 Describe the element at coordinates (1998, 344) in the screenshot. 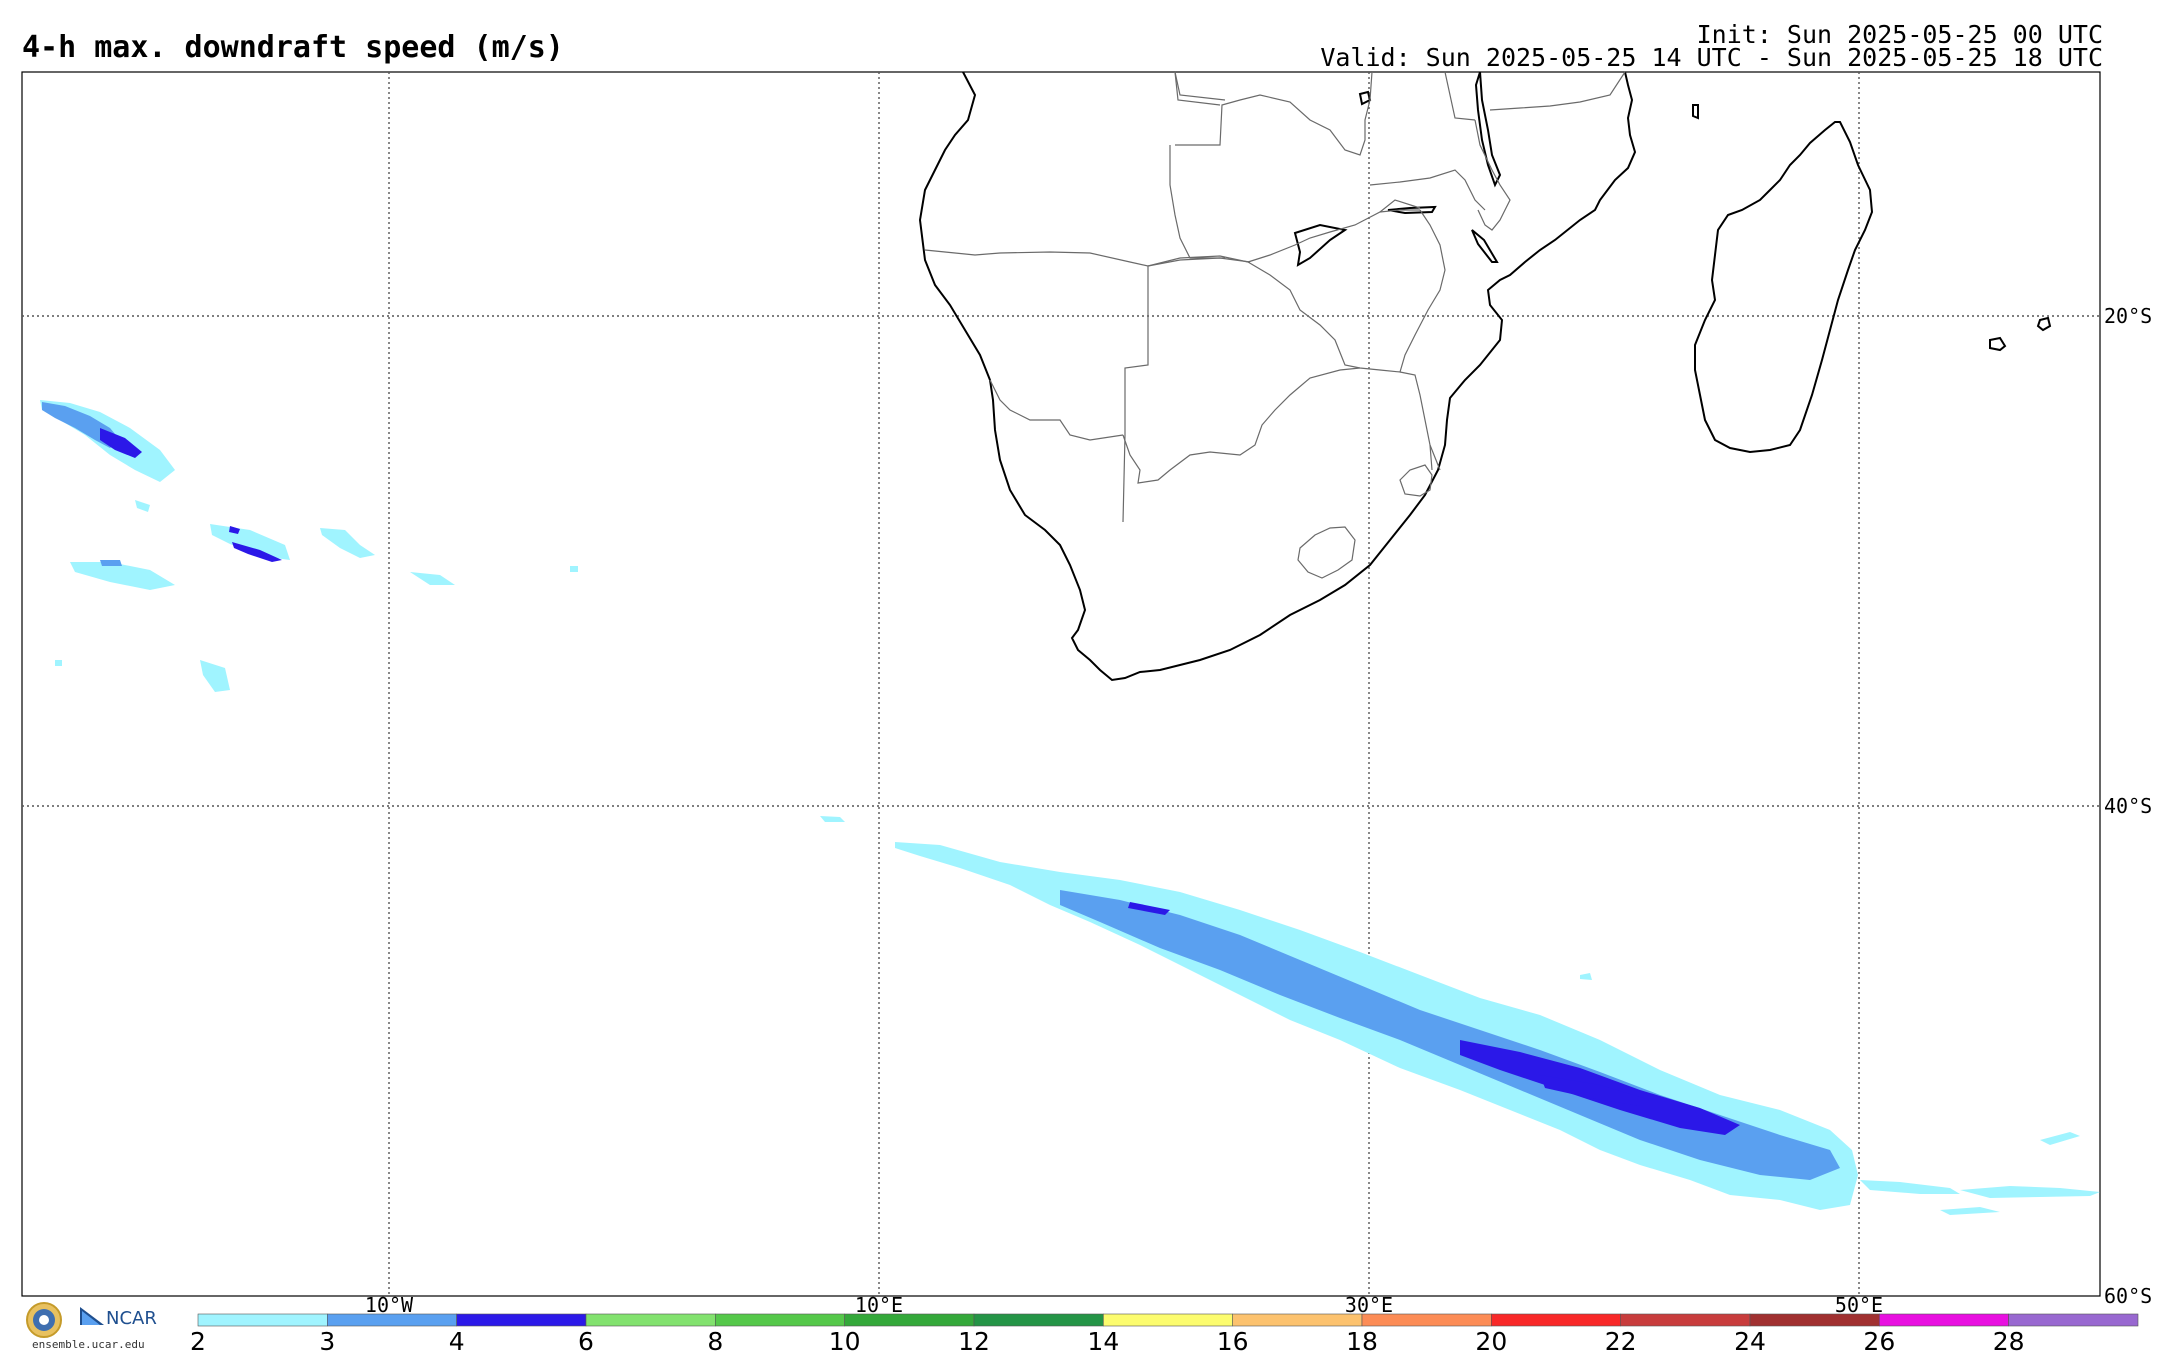

I see `island-reunion` at that location.